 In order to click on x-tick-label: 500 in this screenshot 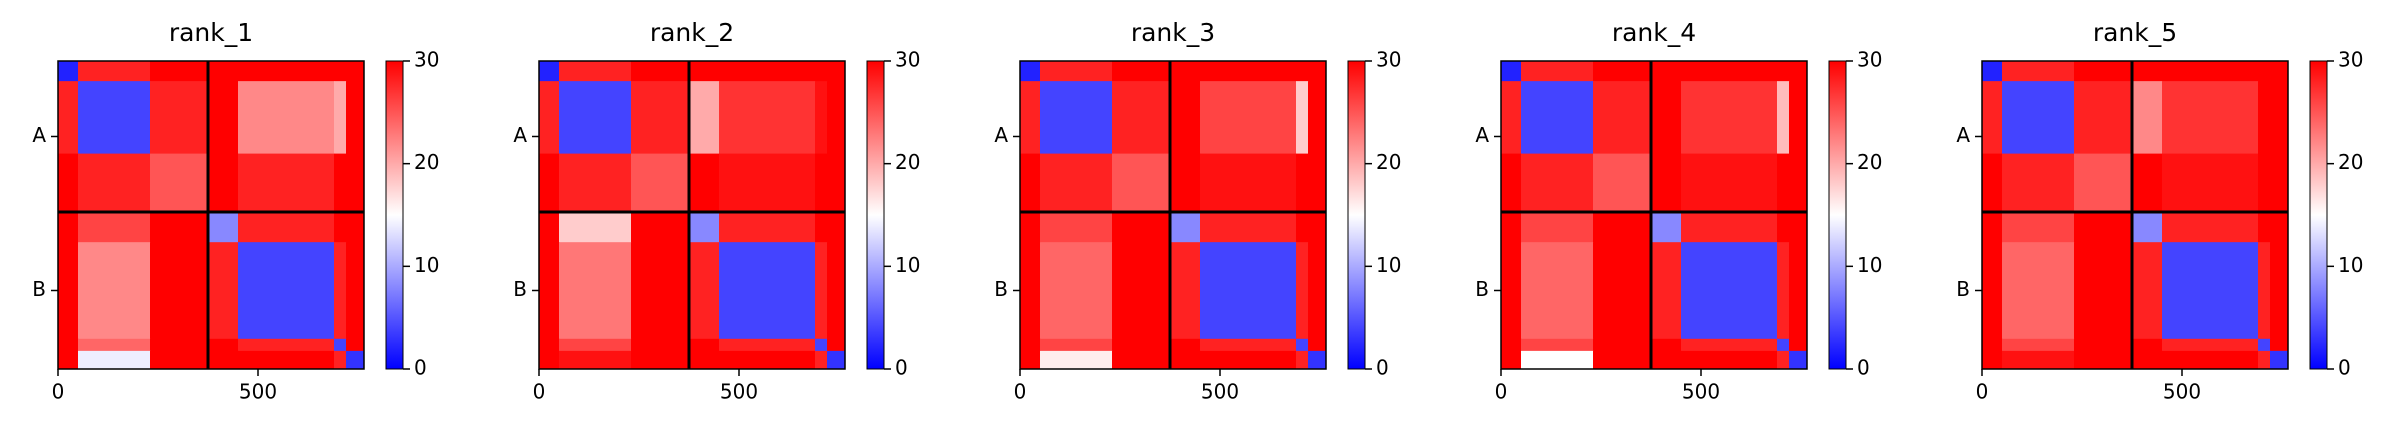, I will do `click(1701, 392)`.